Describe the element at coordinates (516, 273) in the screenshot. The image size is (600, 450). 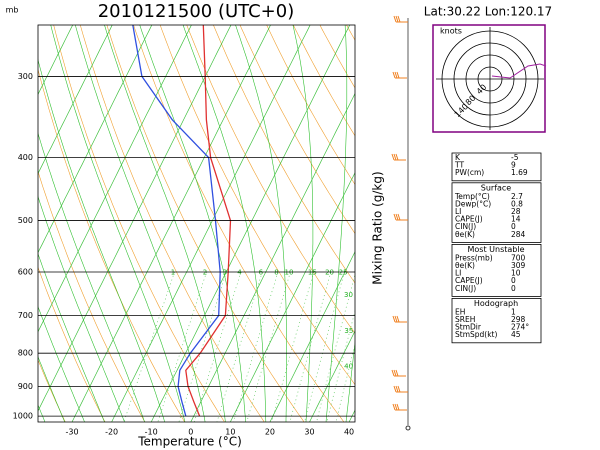
I see `index-value: 10` at that location.